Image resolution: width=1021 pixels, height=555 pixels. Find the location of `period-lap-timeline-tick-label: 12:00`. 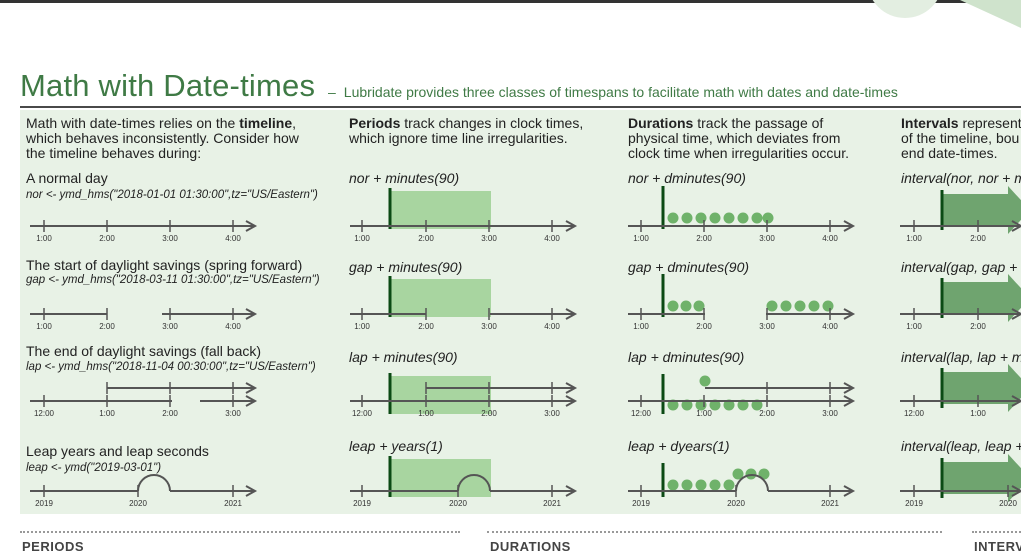

period-lap-timeline-tick-label: 12:00 is located at coordinates (362, 413).